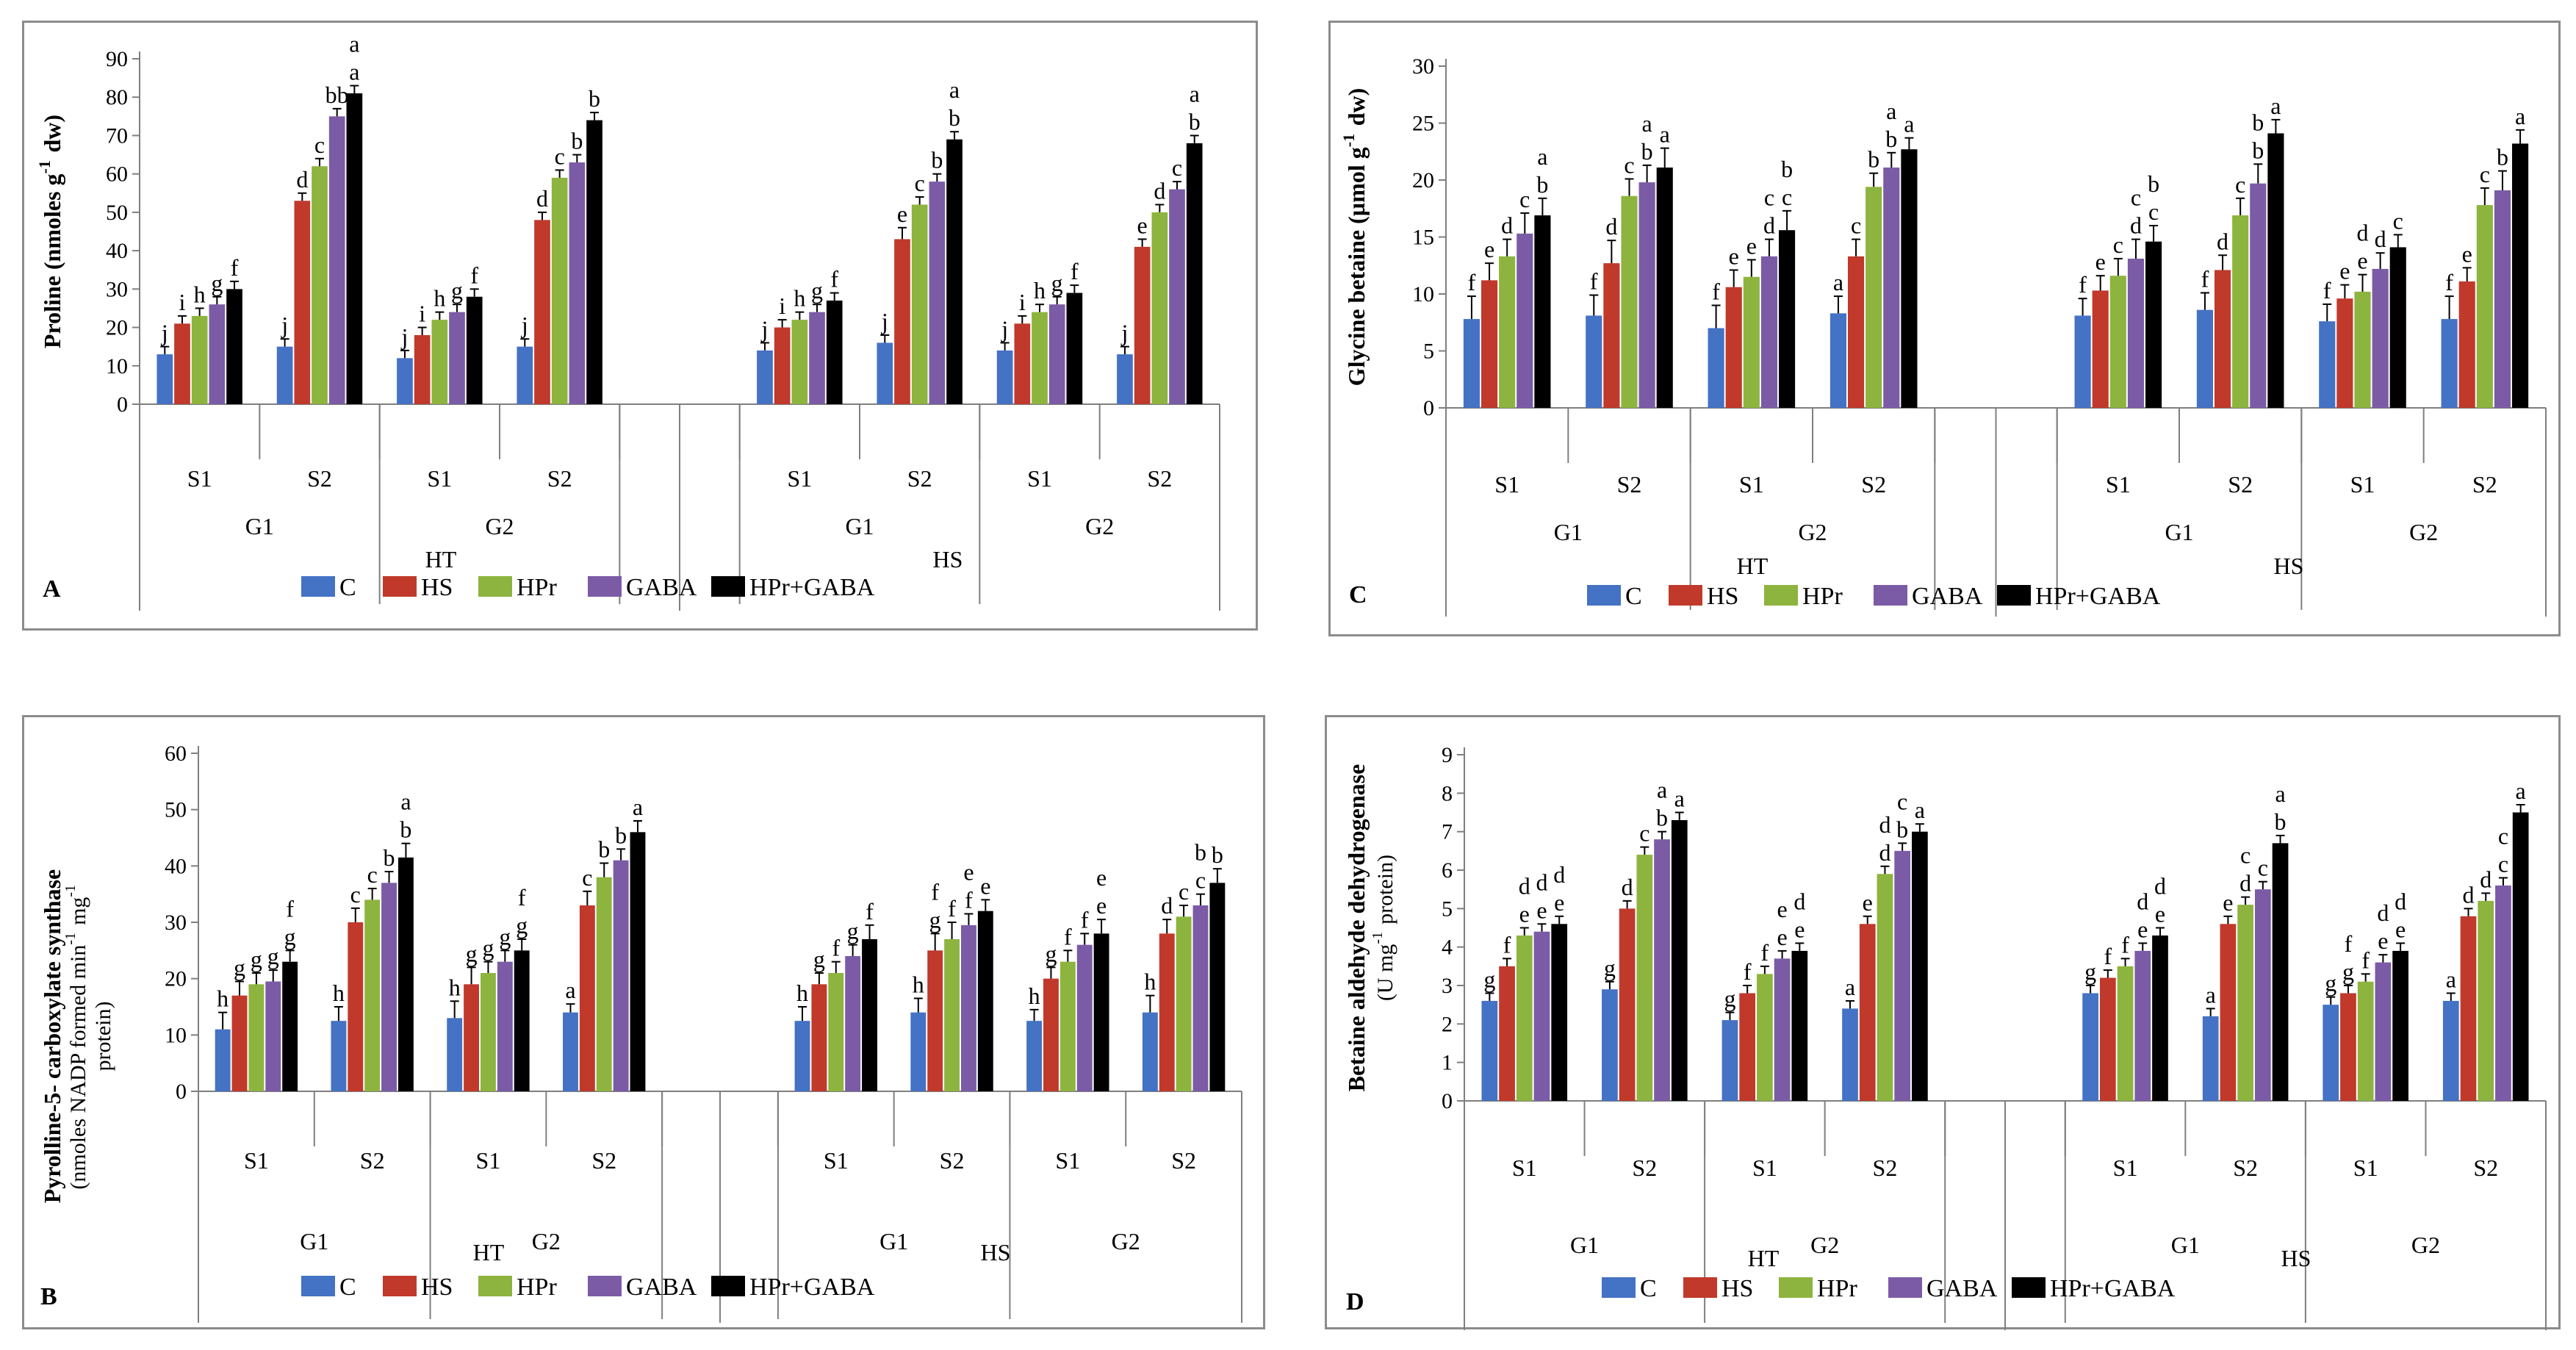  Describe the element at coordinates (537, 1287) in the screenshot. I see `legend-label: HPr` at that location.